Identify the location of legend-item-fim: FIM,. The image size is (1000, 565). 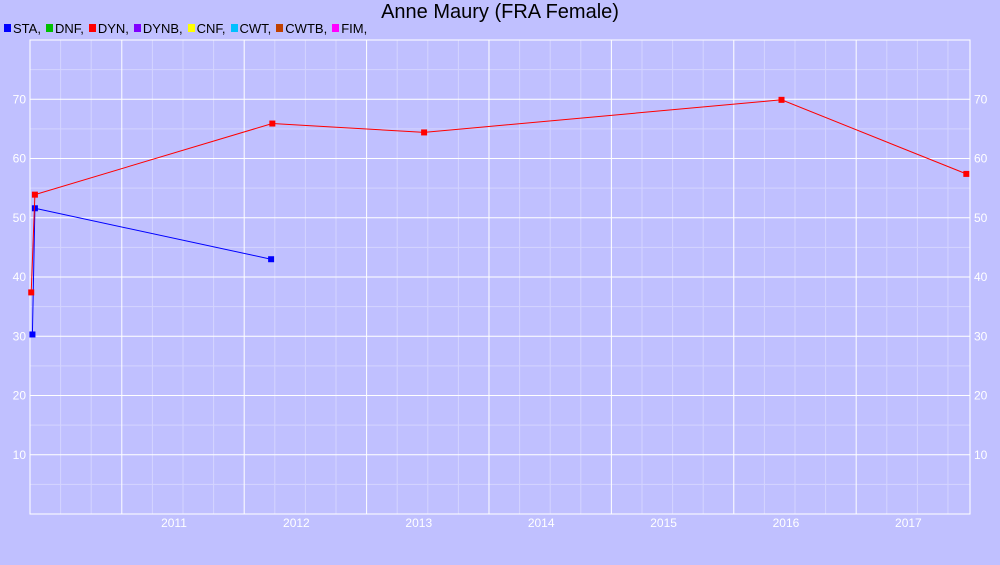
(349, 28).